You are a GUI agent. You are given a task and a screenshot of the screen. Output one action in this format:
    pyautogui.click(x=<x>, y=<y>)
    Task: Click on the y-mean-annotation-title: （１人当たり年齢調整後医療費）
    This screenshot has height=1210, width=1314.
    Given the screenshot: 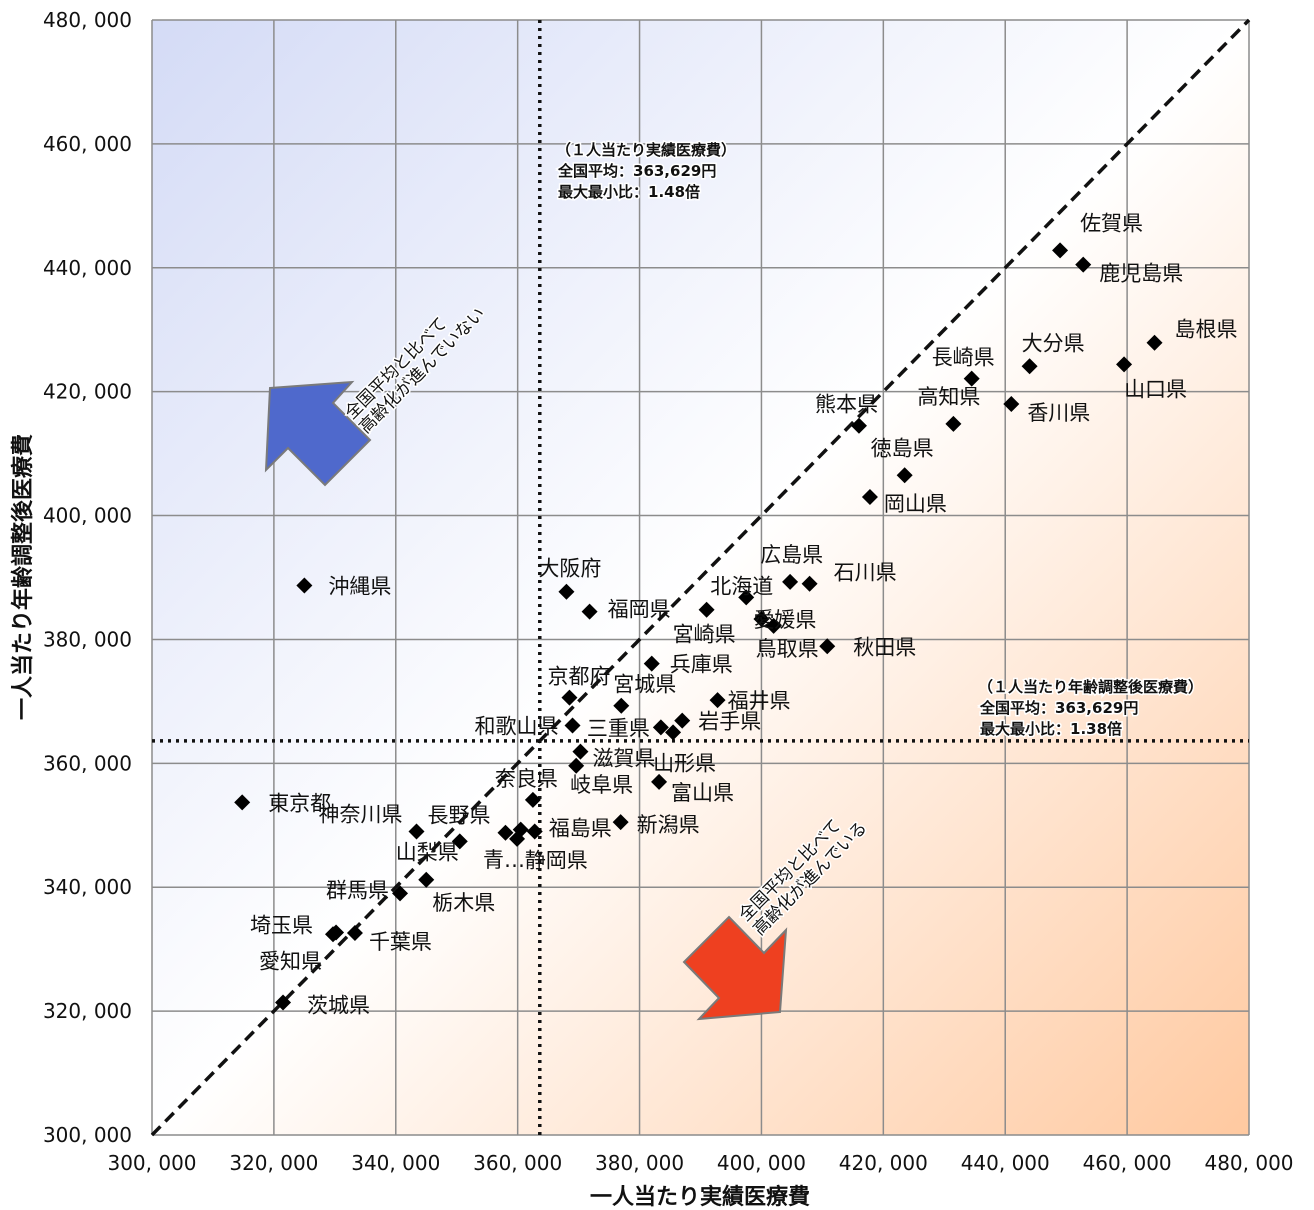 What is the action you would take?
    pyautogui.click(x=1090, y=687)
    